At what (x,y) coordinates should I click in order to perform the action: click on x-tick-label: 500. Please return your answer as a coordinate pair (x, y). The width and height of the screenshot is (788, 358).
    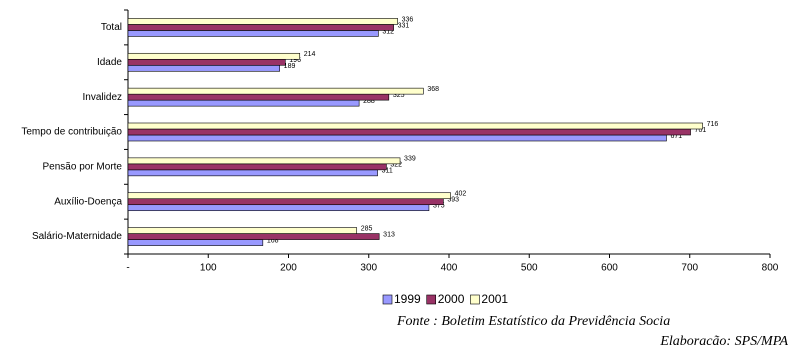
    Looking at the image, I should click on (529, 268).